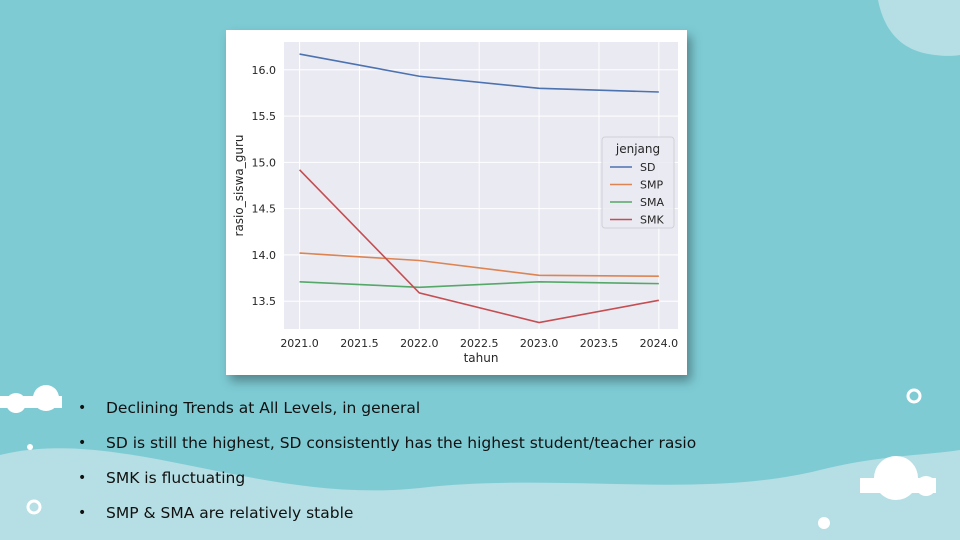  What do you see at coordinates (419, 343) in the screenshot?
I see `x-tick-label: 2022.0` at bounding box center [419, 343].